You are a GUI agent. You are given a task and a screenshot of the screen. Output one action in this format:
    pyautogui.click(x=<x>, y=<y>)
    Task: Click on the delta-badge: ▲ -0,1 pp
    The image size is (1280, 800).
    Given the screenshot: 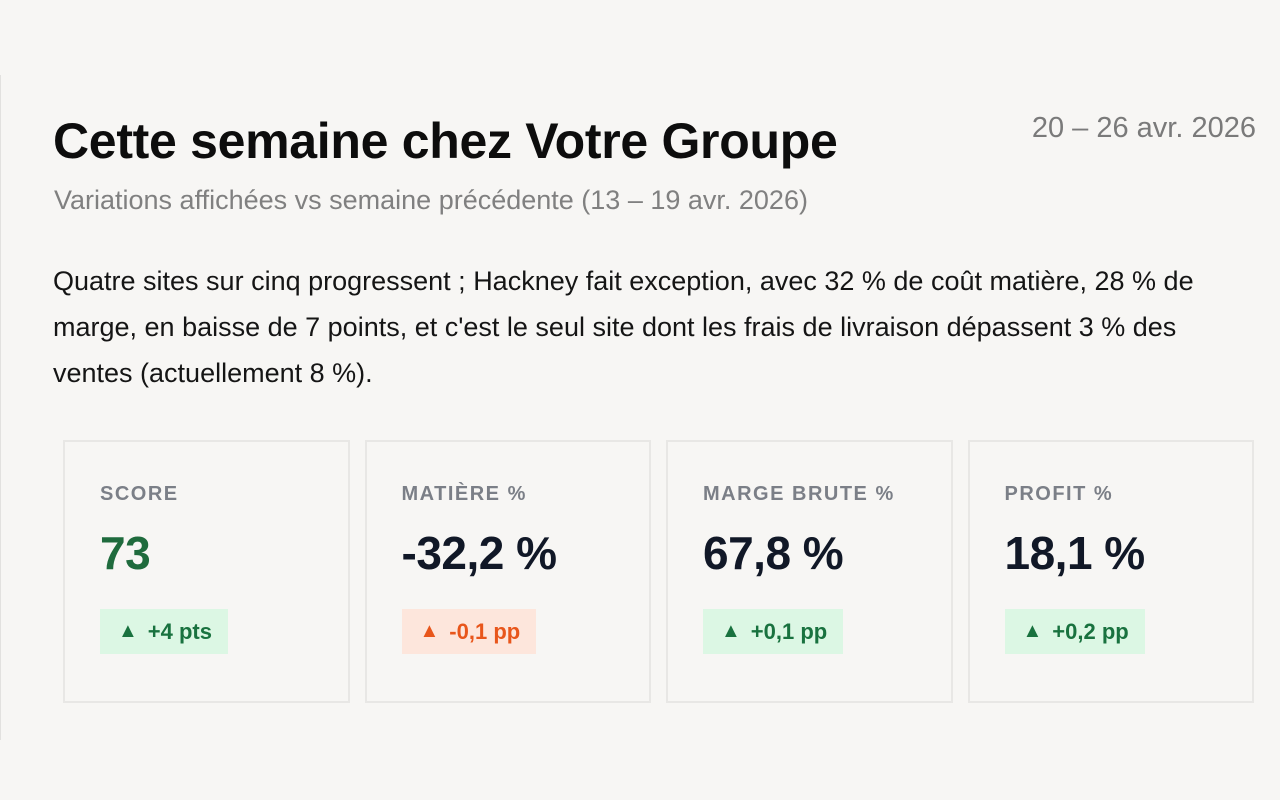 What is the action you would take?
    pyautogui.click(x=469, y=631)
    